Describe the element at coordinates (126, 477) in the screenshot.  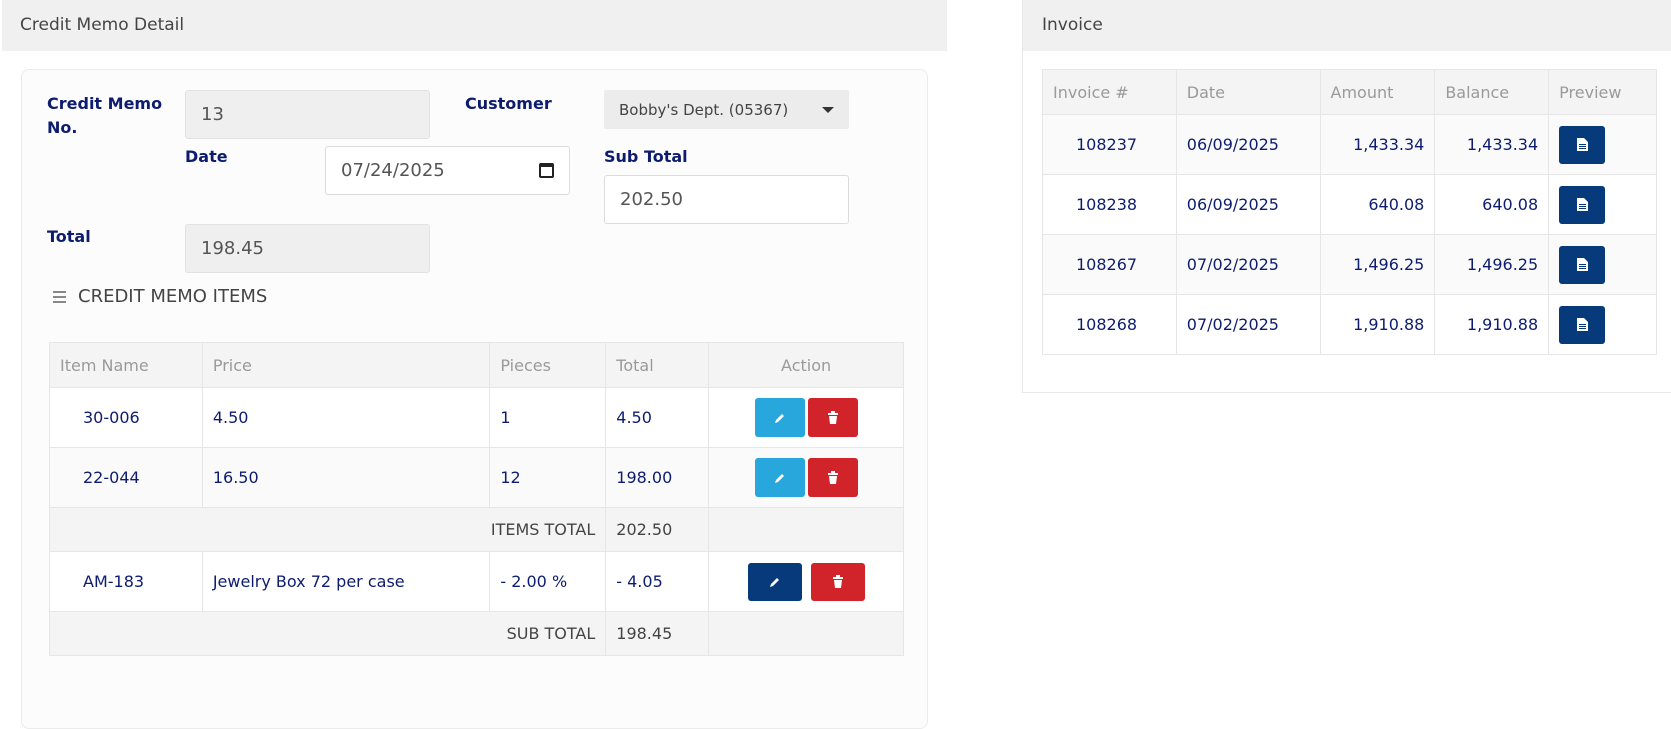
I see `item-name: 22-044` at that location.